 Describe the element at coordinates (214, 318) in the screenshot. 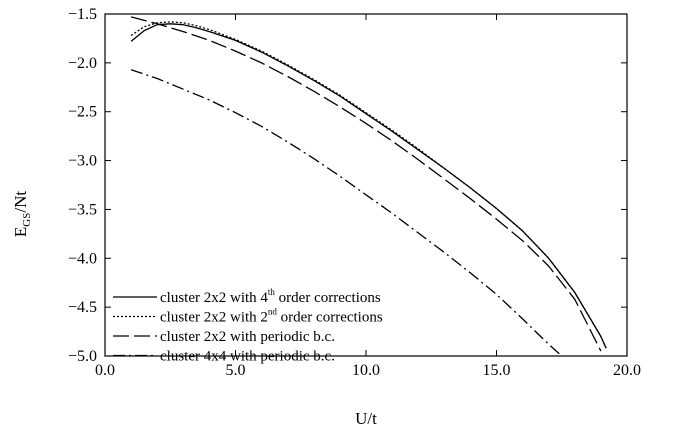

I see `legend-text-main: cluster 2x2 with 2` at that location.